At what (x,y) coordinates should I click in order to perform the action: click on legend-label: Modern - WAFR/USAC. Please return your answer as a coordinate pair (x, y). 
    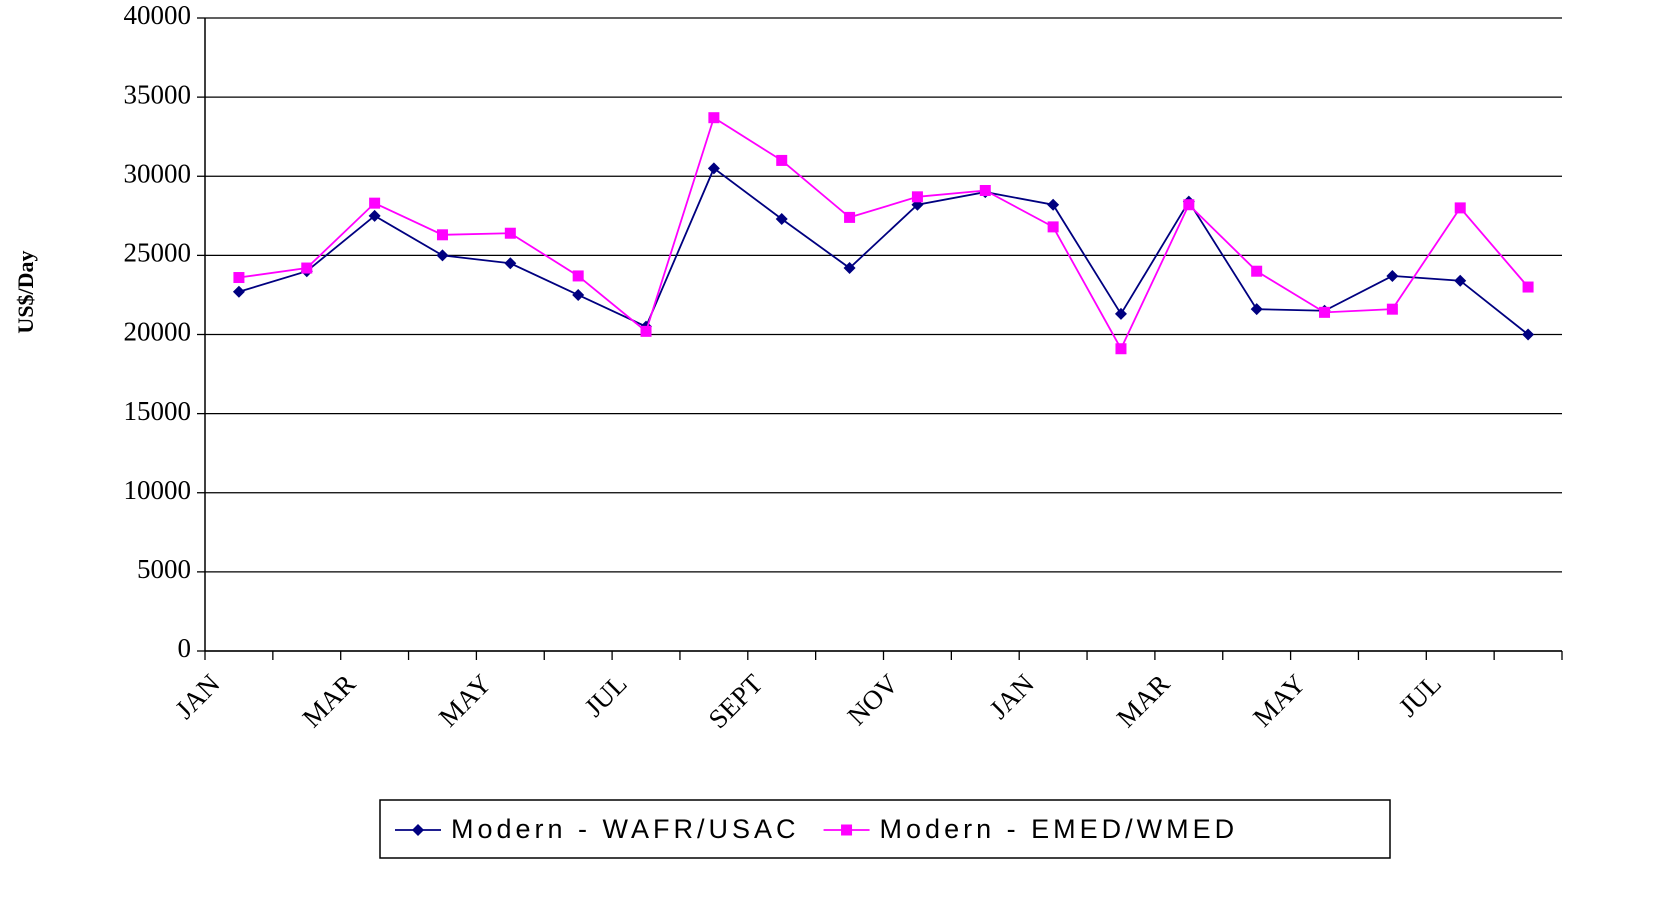
    Looking at the image, I should click on (625, 829).